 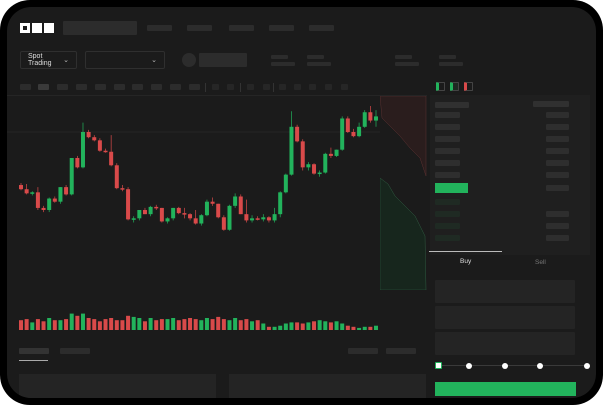 I want to click on price-input, so click(x=505, y=291).